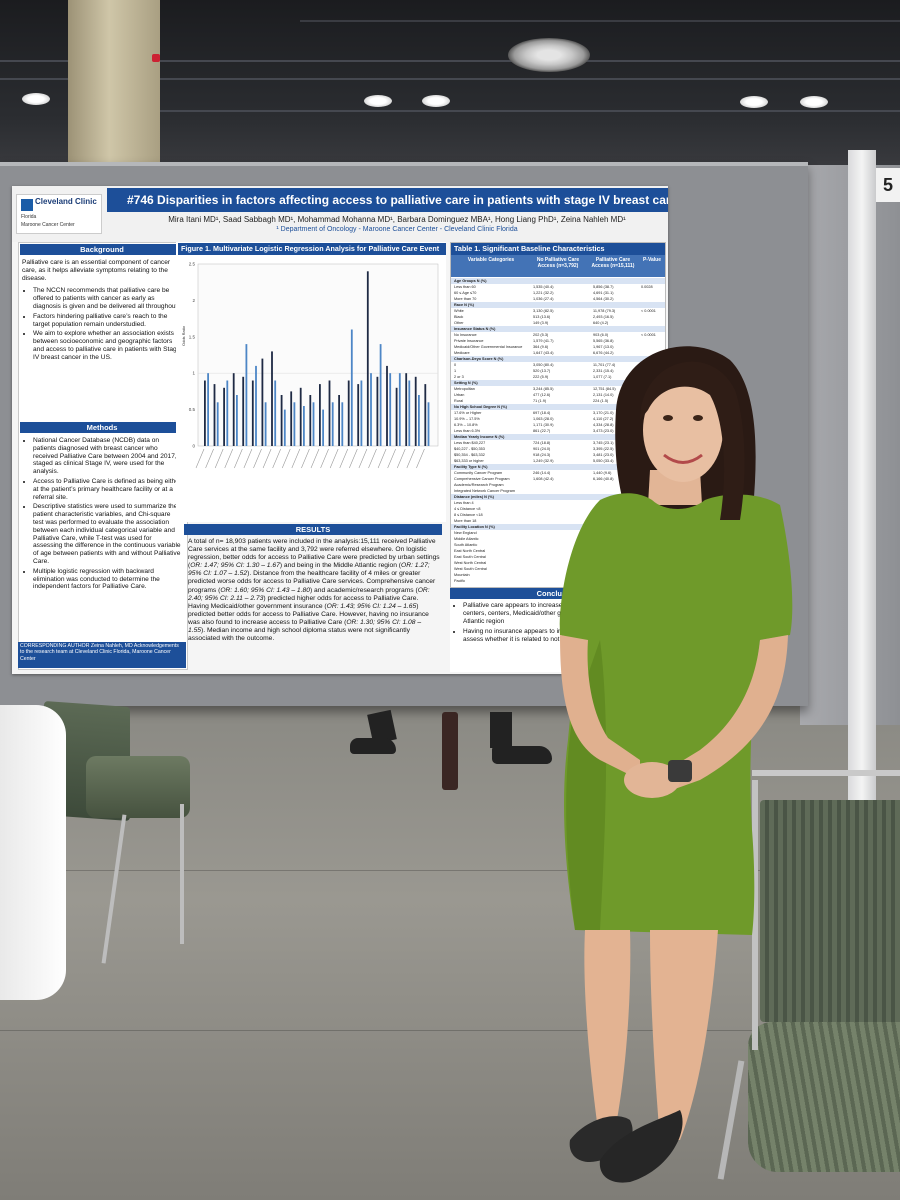 This screenshot has width=900, height=1200. Describe the element at coordinates (542, 371) in the screenshot. I see `table-cell: 520 (13.7)` at that location.